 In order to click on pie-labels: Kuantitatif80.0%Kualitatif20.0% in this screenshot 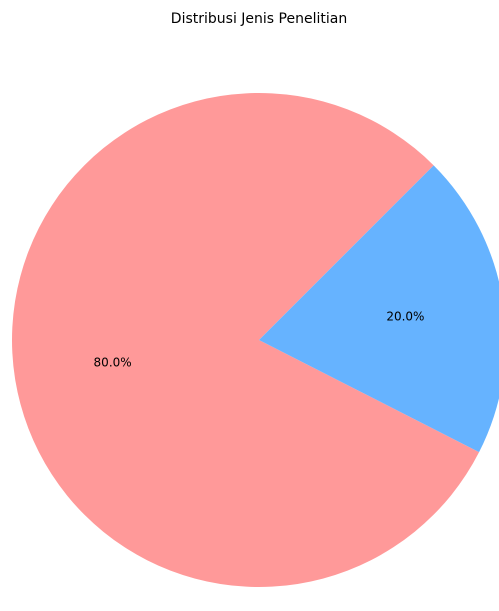, I will do `click(259, 339)`.